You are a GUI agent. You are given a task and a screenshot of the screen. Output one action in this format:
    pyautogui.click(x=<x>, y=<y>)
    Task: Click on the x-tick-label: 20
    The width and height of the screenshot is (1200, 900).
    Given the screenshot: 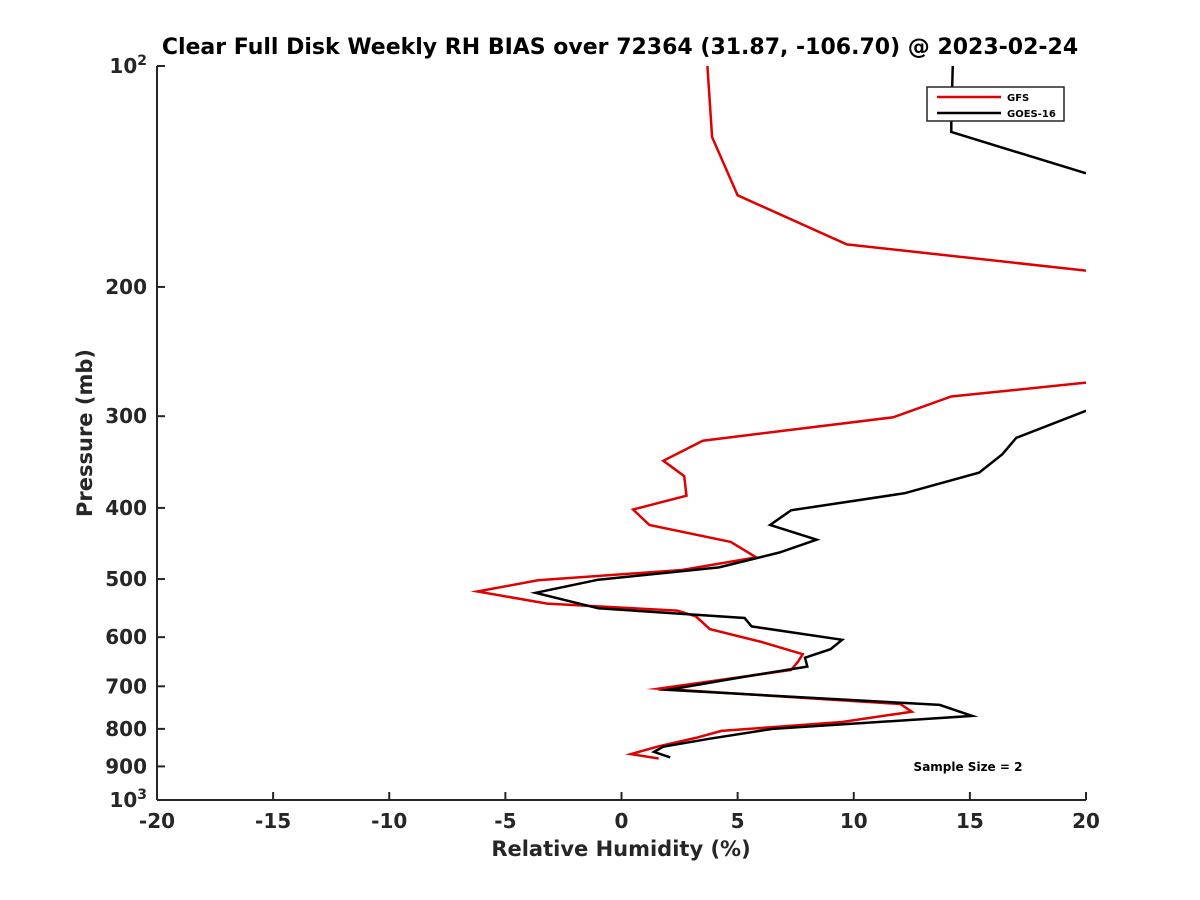 What is the action you would take?
    pyautogui.click(x=1086, y=821)
    